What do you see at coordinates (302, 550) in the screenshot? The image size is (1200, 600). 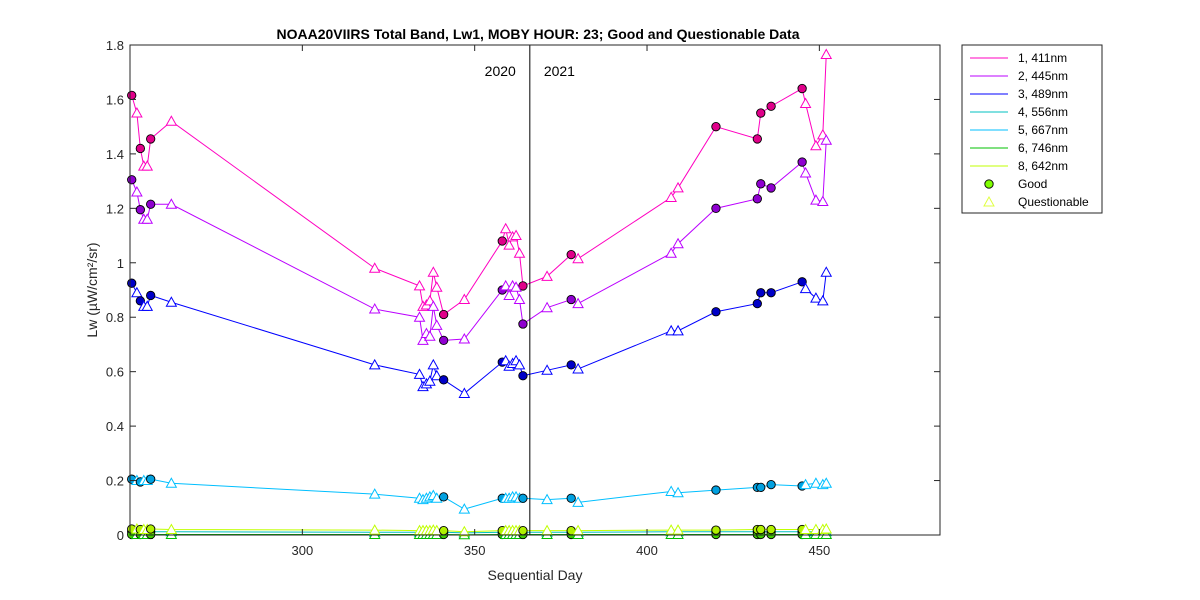 I see `x-tick-label: 300` at bounding box center [302, 550].